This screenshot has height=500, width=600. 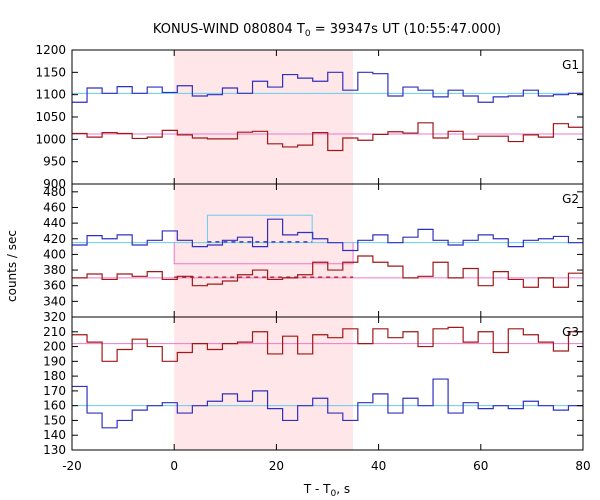 I want to click on y-tick-label: 1000, so click(x=50, y=139).